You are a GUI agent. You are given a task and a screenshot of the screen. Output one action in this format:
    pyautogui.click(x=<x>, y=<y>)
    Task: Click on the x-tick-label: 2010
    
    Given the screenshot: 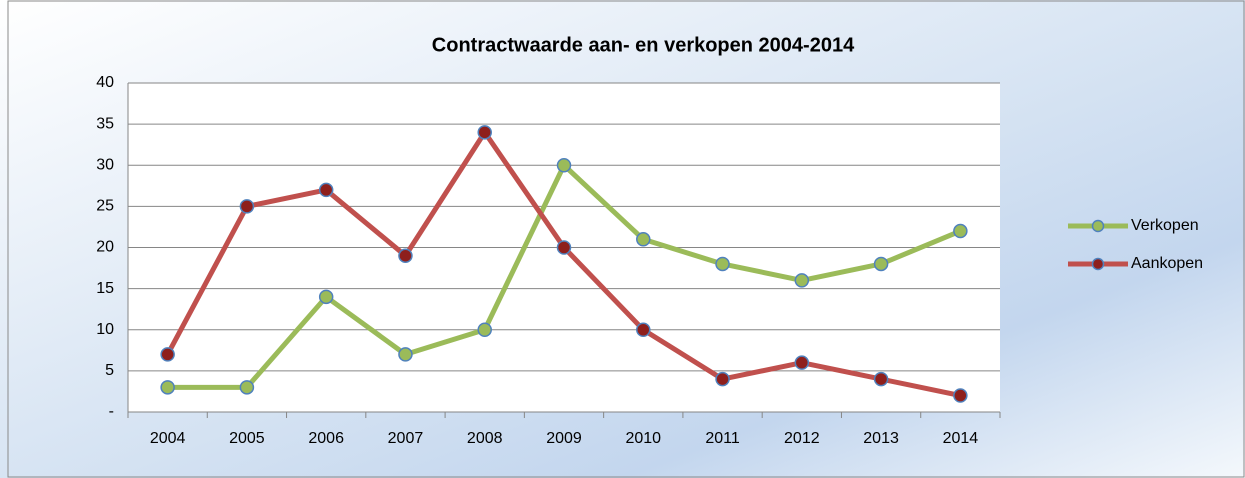 What is the action you would take?
    pyautogui.click(x=643, y=438)
    